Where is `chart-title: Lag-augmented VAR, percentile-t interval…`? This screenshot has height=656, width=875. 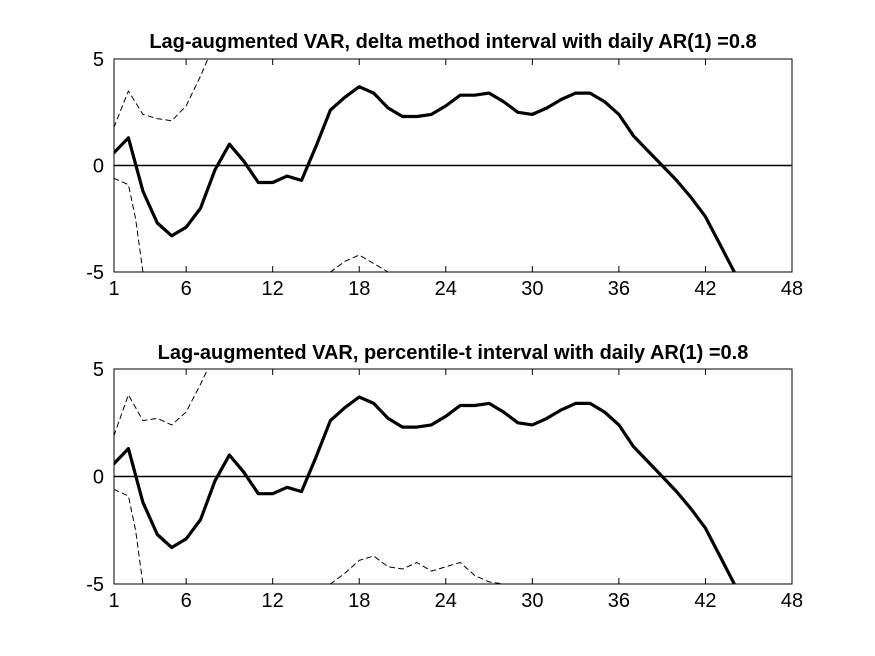 chart-title: Lag-augmented VAR, percentile-t interval… is located at coordinates (453, 353).